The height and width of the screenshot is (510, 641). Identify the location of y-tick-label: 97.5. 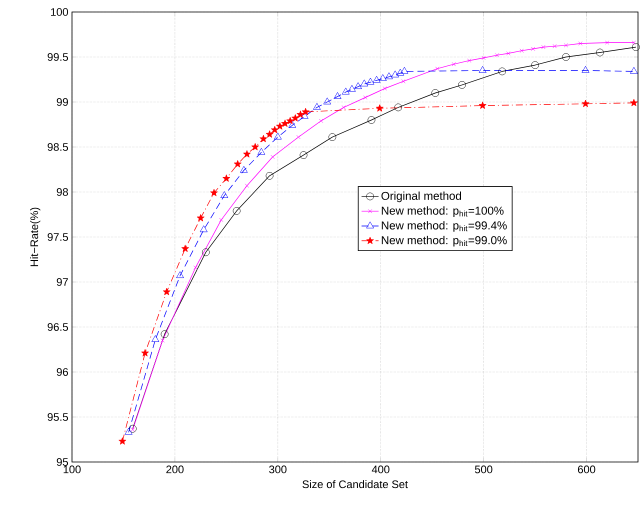
(58, 237).